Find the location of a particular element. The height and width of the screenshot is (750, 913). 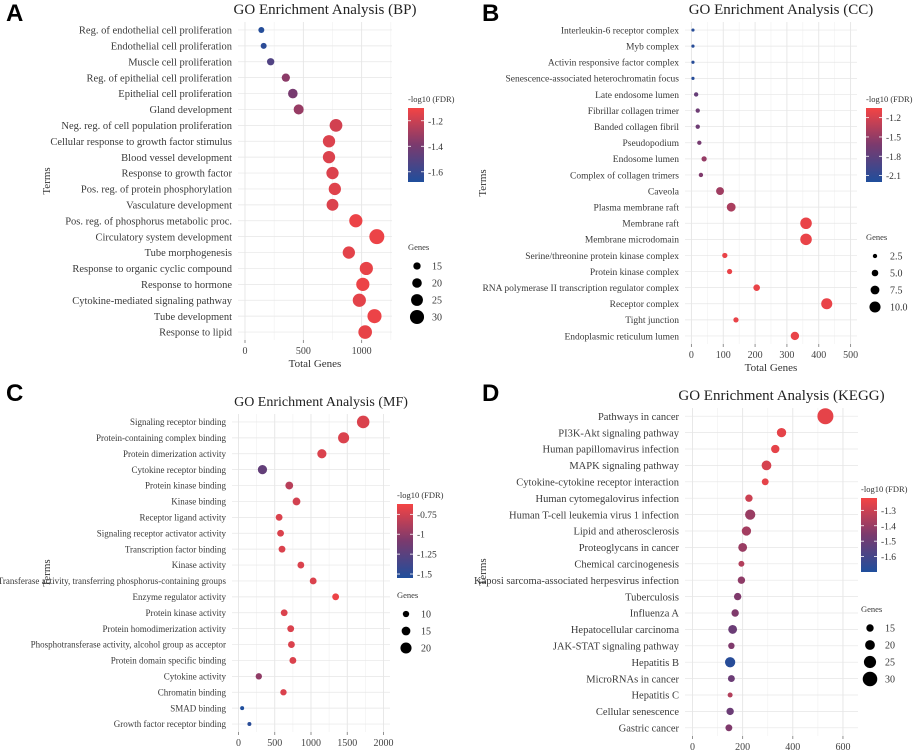

kegg-term-label: MAPK signaling pathway is located at coordinates (624, 466).